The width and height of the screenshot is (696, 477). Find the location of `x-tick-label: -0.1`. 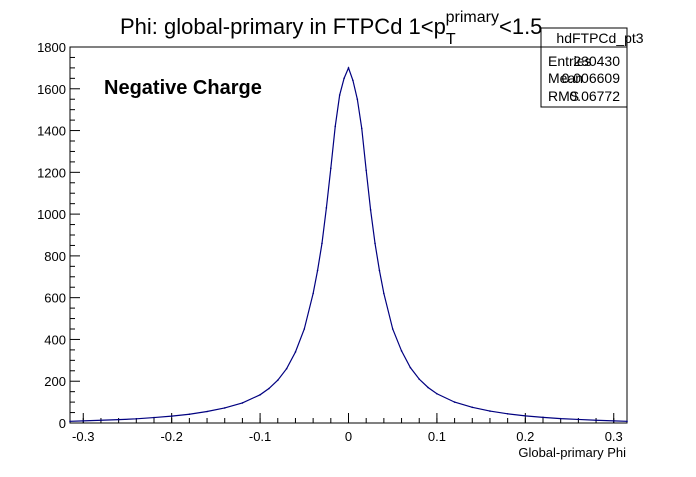

x-tick-label: -0.1 is located at coordinates (260, 436).